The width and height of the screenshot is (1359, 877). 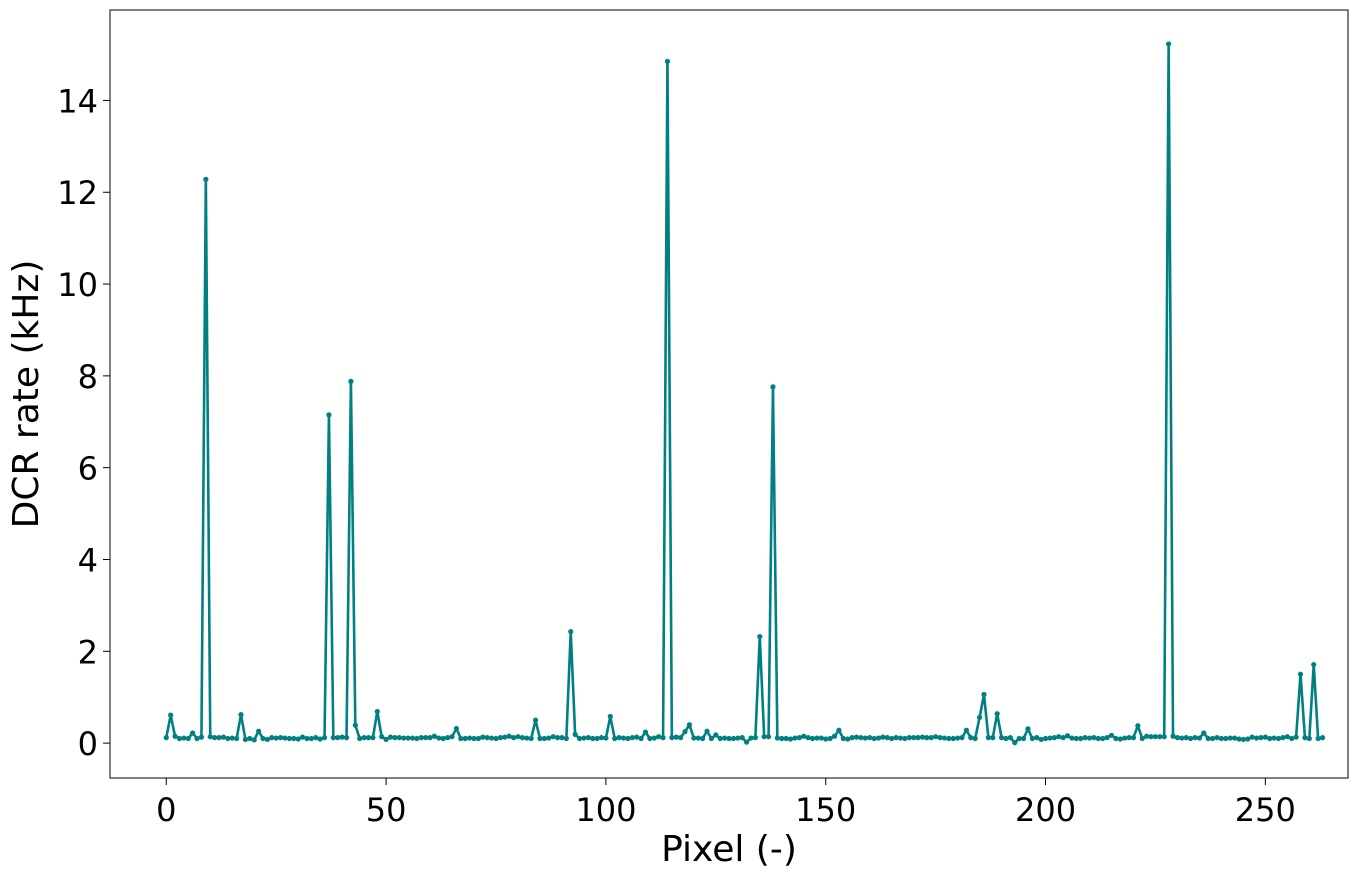 I want to click on x-tick-label: 100, so click(x=605, y=810).